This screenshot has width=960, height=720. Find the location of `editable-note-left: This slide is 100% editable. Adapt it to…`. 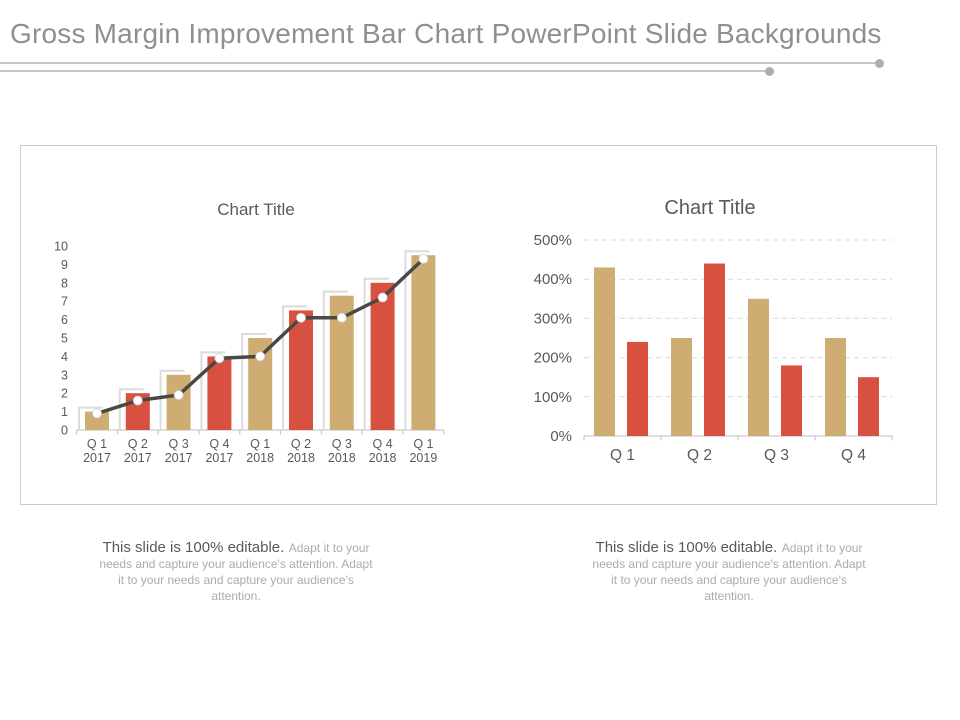

editable-note-left: This slide is 100% editable. Adapt it to… is located at coordinates (236, 572).